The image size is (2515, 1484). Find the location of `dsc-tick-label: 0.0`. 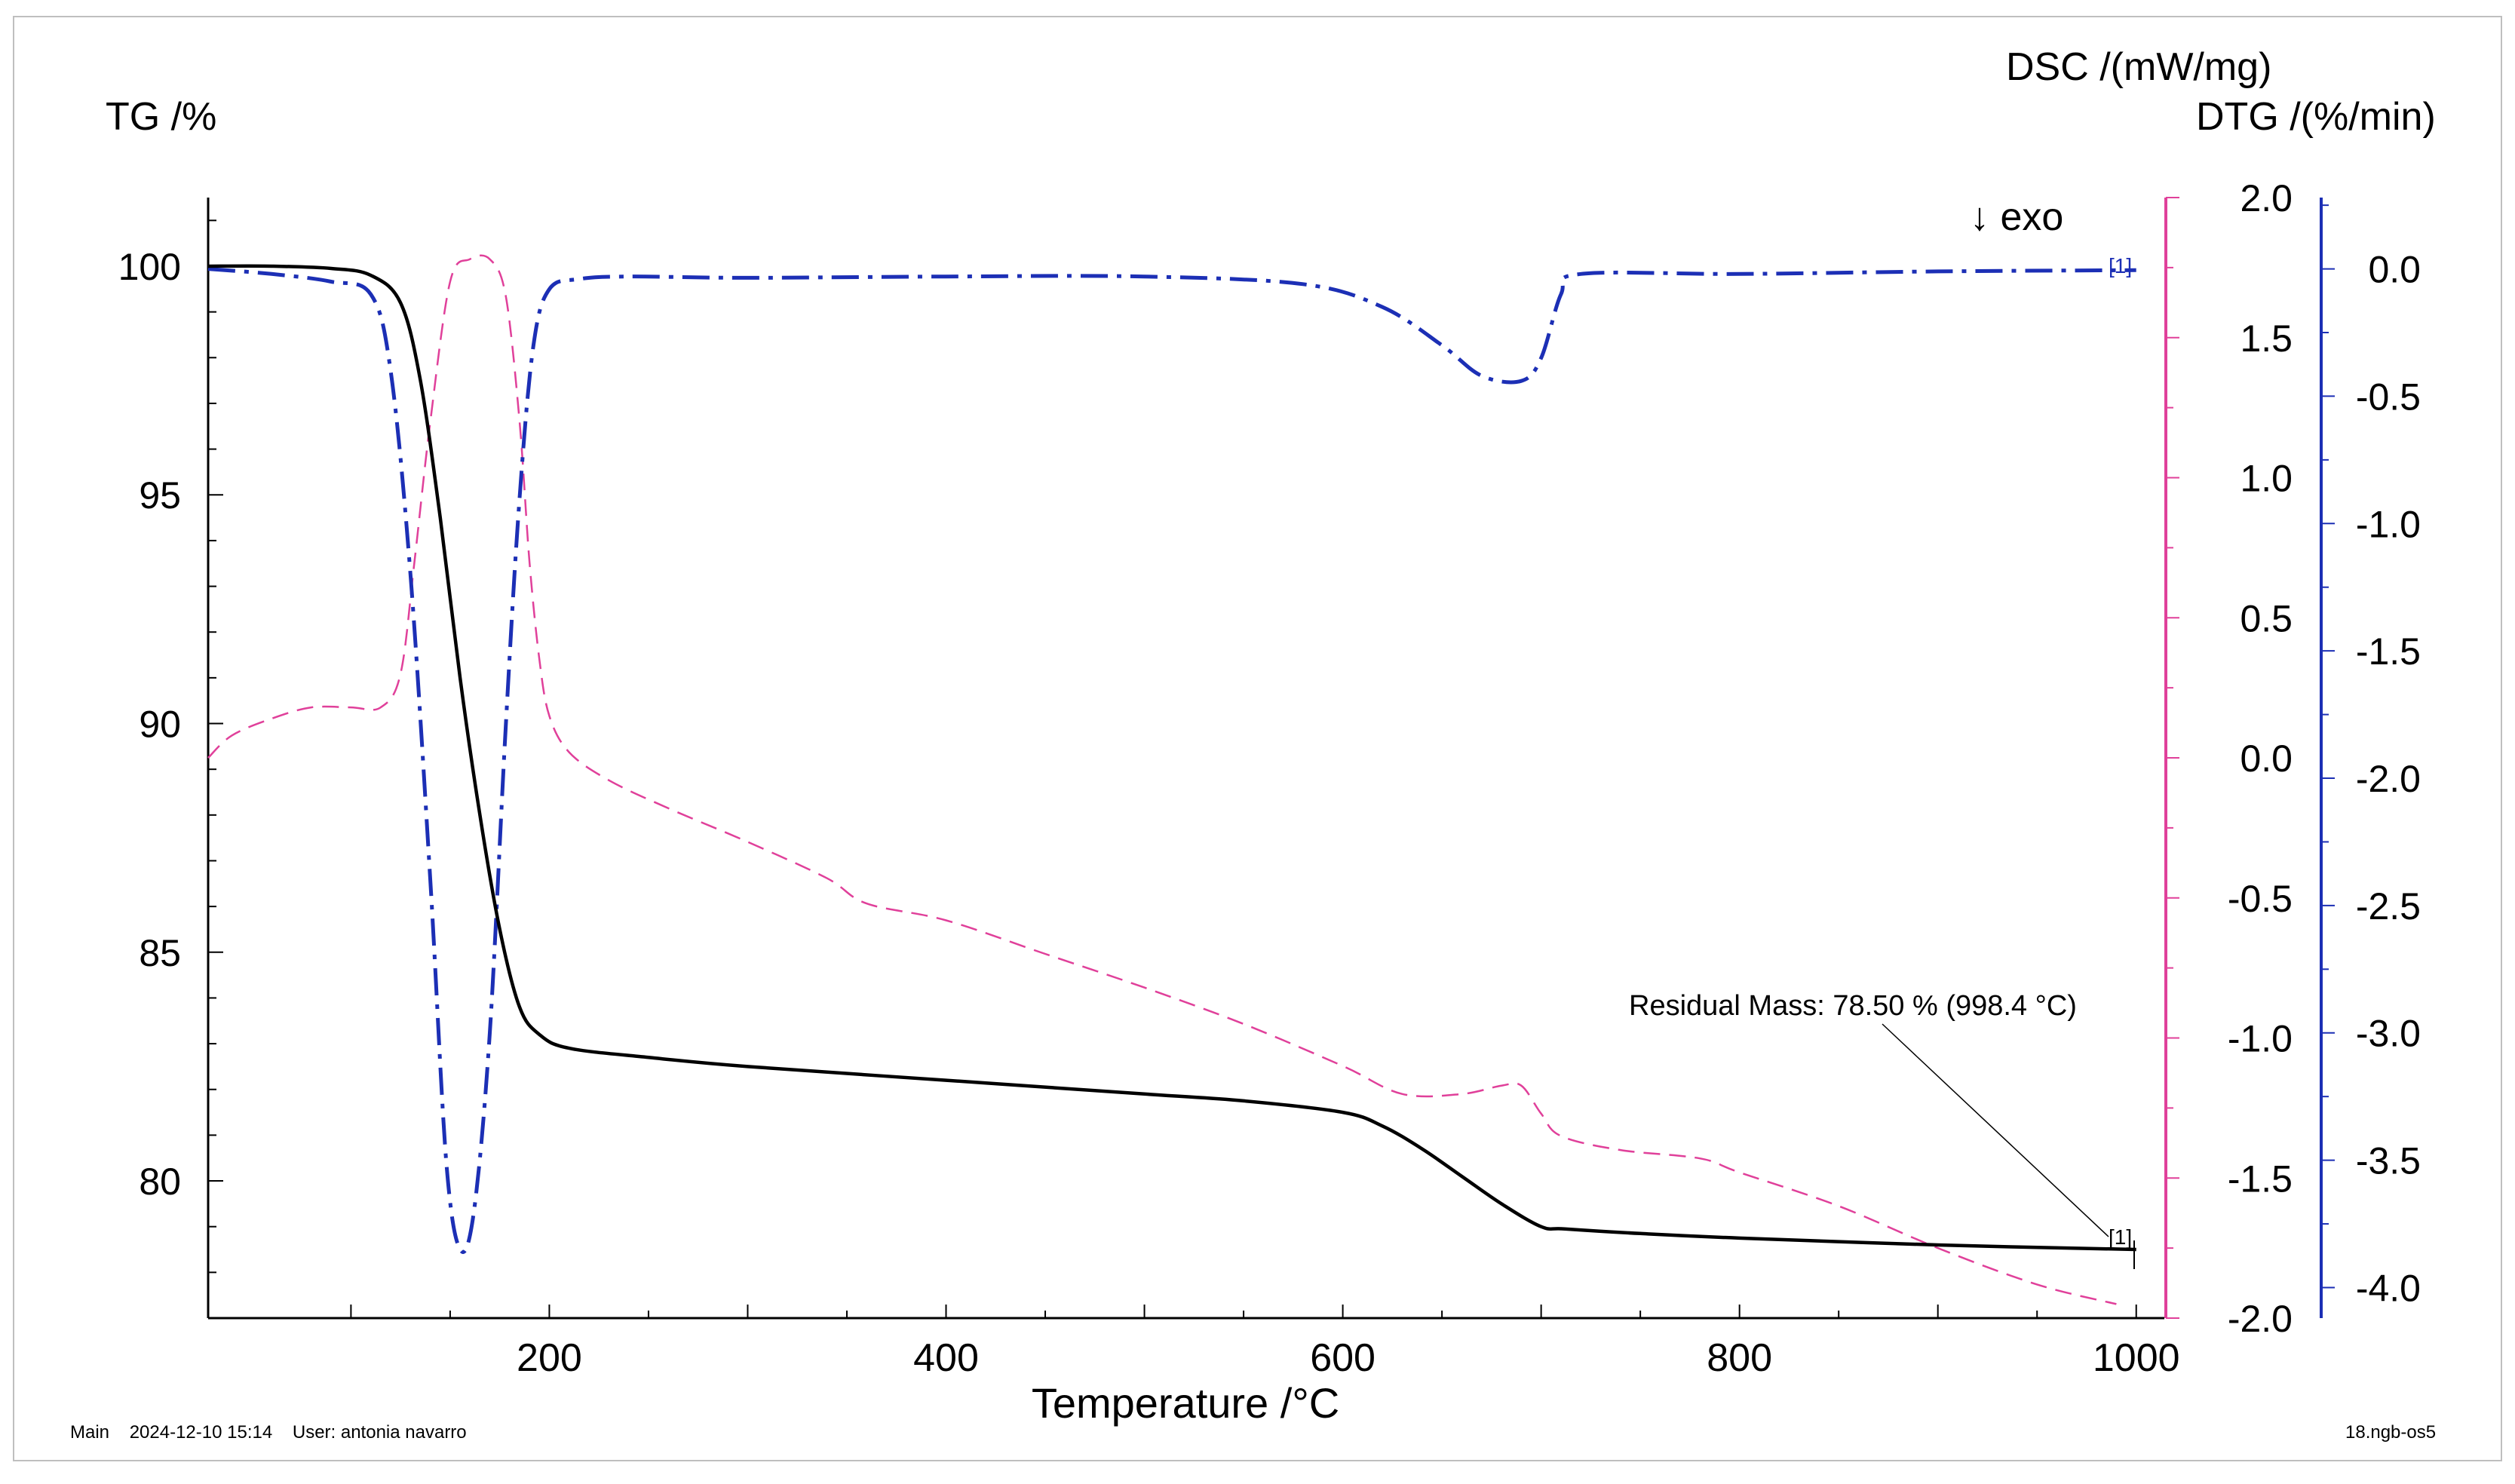

dsc-tick-label: 0.0 is located at coordinates (2266, 758).